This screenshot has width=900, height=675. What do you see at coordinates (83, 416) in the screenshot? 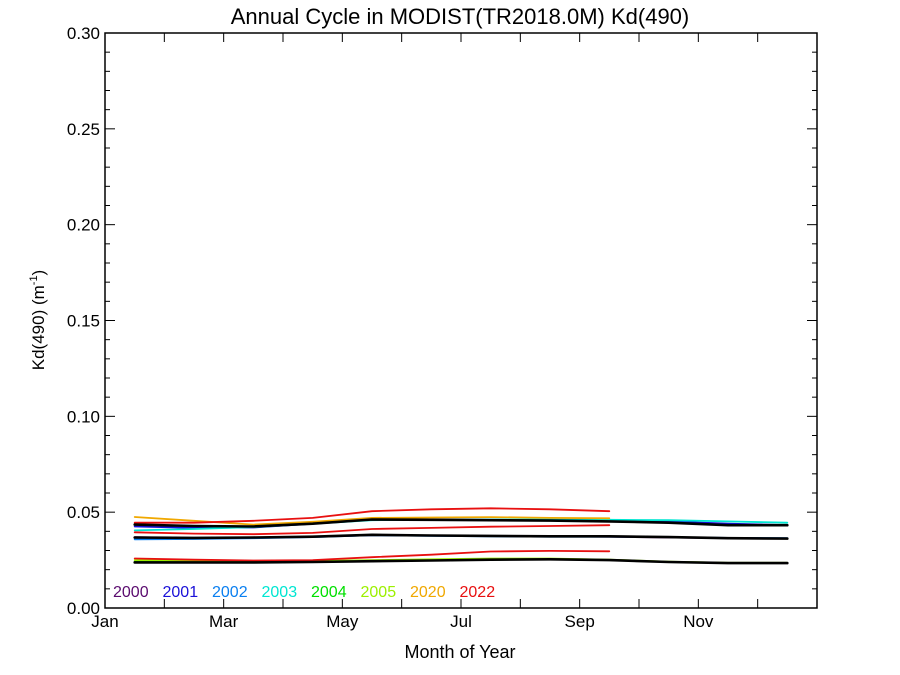
I see `y-tick-label: 0.10` at bounding box center [83, 416].